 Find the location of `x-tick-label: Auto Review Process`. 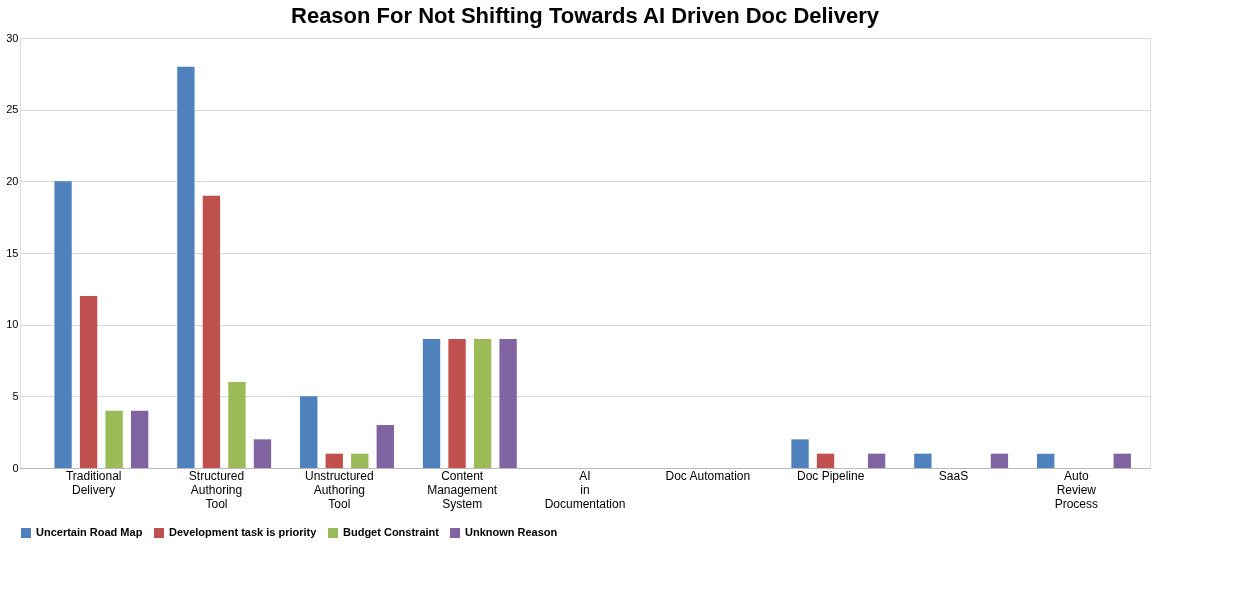

x-tick-label: Auto Review Process is located at coordinates (1076, 489).